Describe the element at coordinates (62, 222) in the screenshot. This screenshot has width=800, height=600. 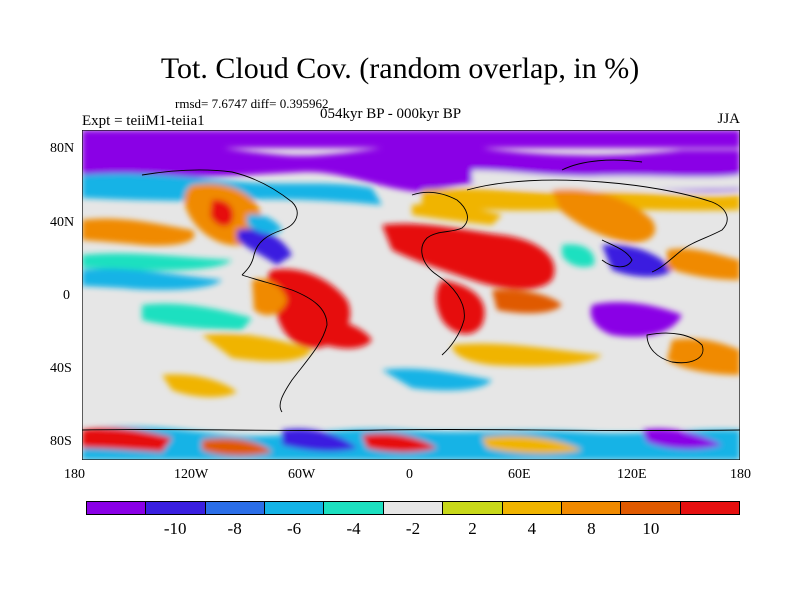
I see `lat-tick-label: 40N` at that location.